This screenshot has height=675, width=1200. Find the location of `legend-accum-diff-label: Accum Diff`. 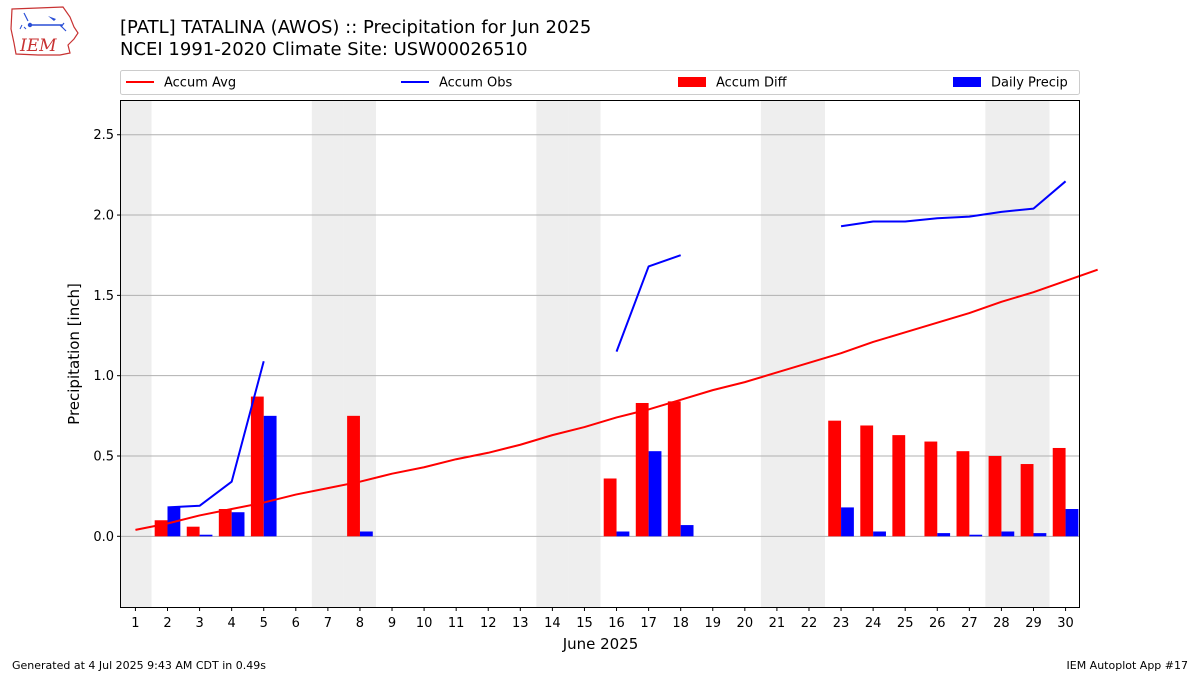

legend-accum-diff-label: Accum Diff is located at coordinates (752, 83).